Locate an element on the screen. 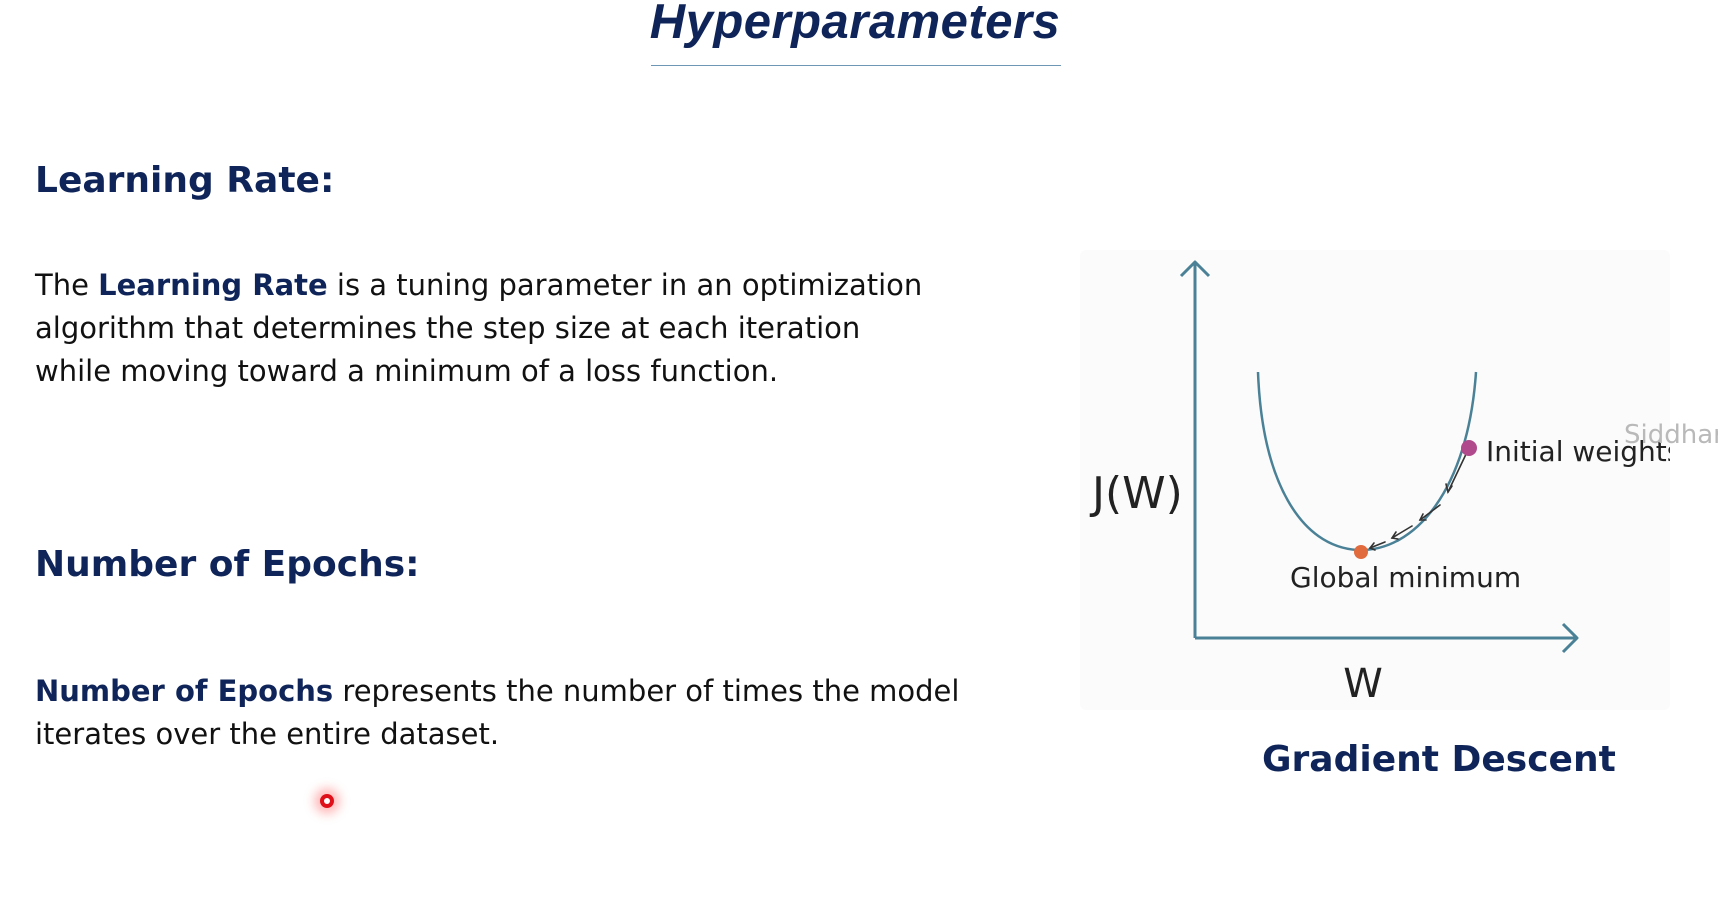 The height and width of the screenshot is (900, 1718). learning-rate-term: Learning Rate is located at coordinates (213, 285).